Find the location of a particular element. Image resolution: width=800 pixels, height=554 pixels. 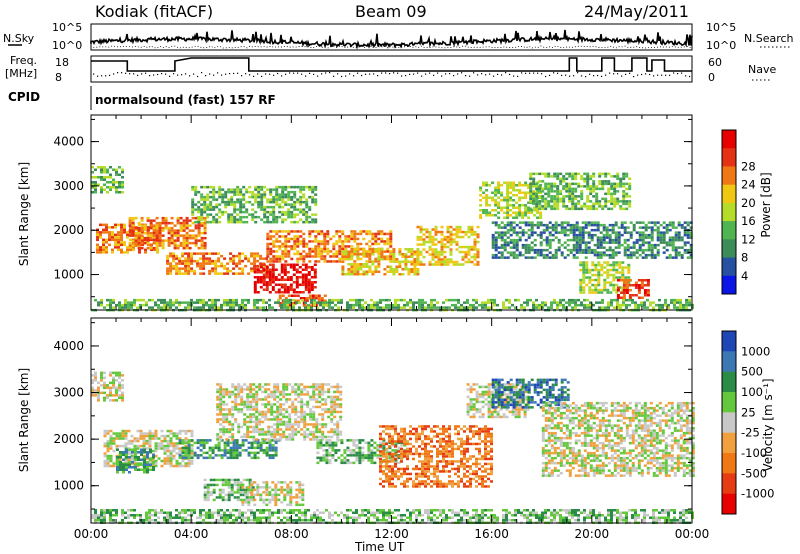

freq-label-2: [MHz] is located at coordinates (21, 73).